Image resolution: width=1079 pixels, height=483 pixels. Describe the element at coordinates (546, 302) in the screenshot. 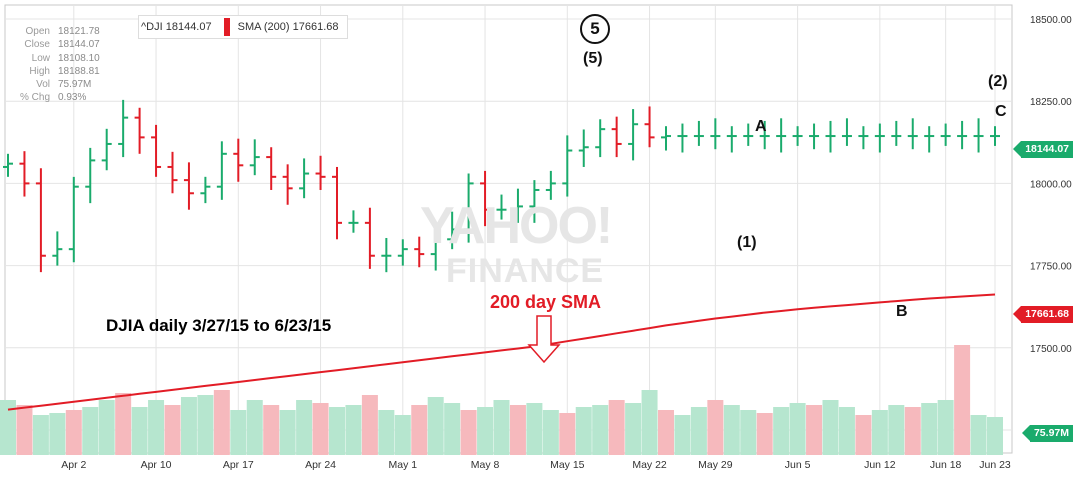

I see `sma-annotation: 200 day SMA` at that location.